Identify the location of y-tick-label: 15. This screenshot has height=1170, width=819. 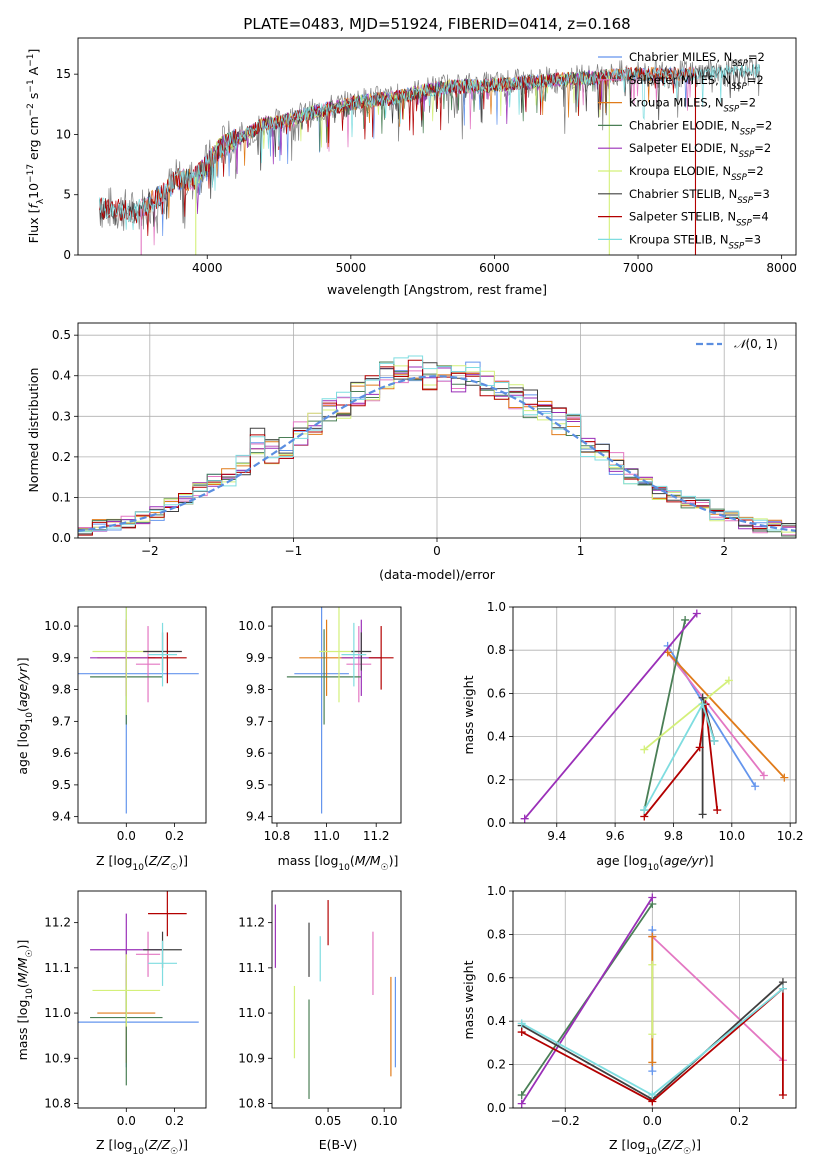
(63, 74).